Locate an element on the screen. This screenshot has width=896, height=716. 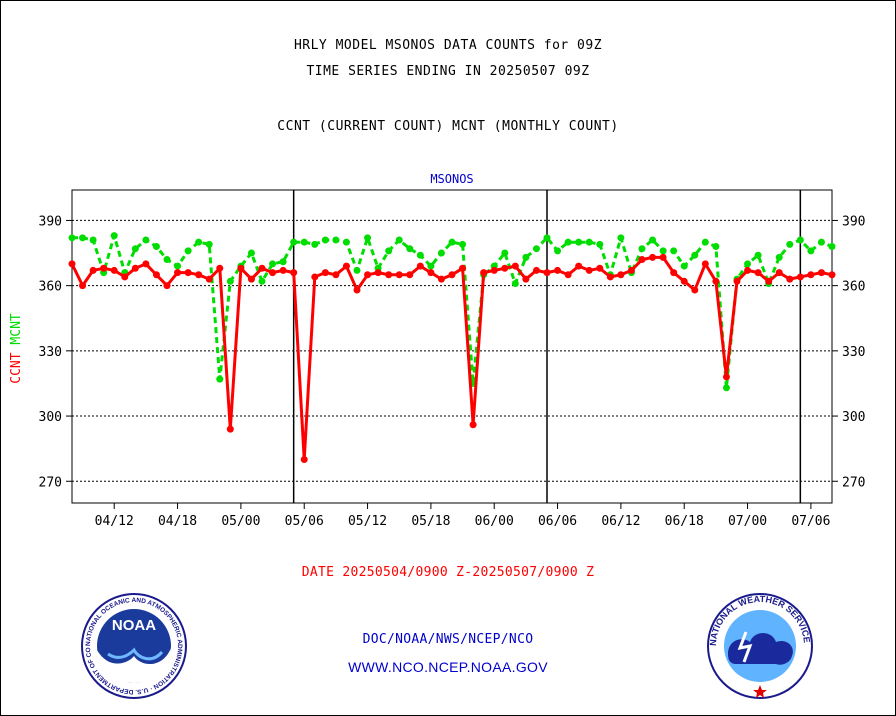
website-link: WWW.NCO.NCEP.NOAA.GOV is located at coordinates (448, 667).